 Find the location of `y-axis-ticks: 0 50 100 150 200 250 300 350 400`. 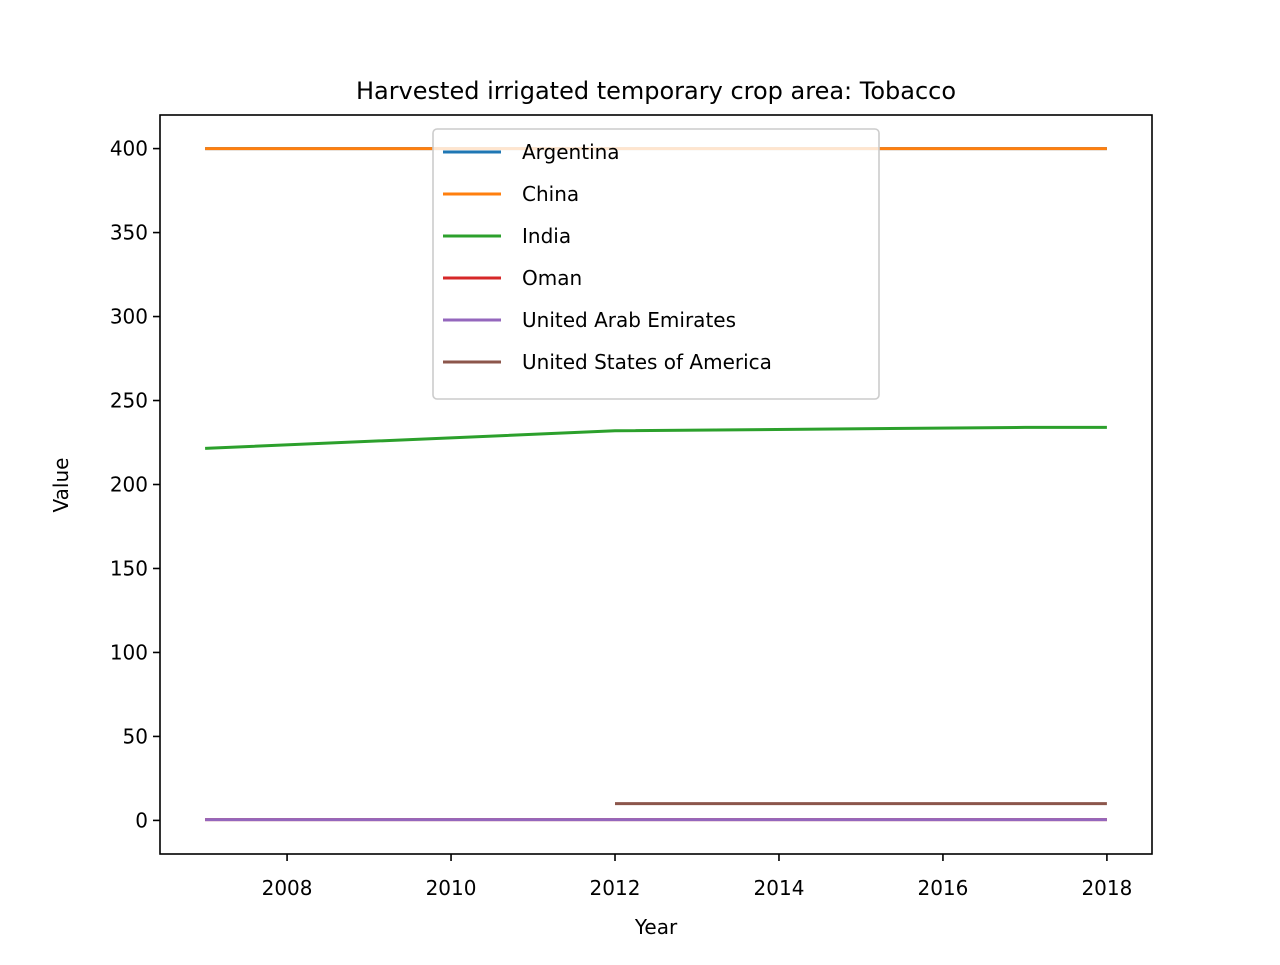

y-axis-ticks: 0 50 100 150 200 250 300 350 400 is located at coordinates (135, 484).